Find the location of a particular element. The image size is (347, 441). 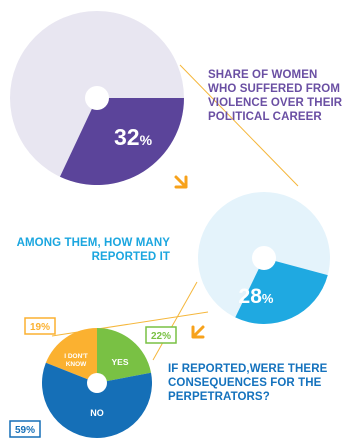

pie3-slice-dont-know is located at coordinates (71, 355).